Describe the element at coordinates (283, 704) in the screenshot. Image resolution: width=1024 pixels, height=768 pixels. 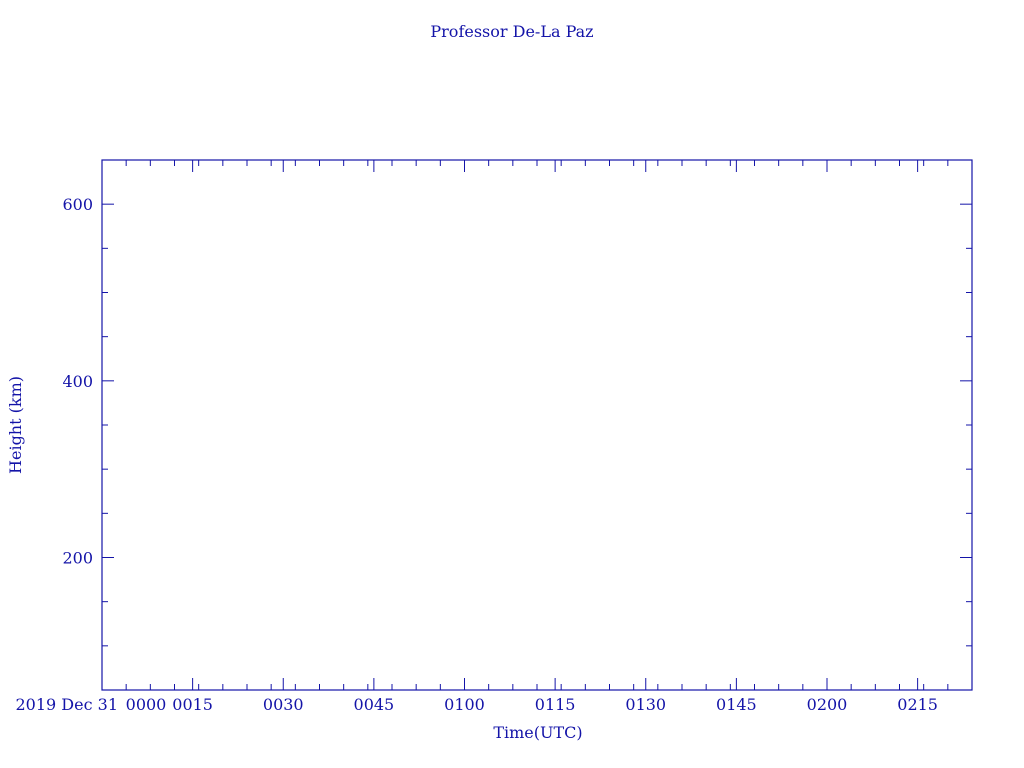
I see `x-tick-label: 0030` at that location.